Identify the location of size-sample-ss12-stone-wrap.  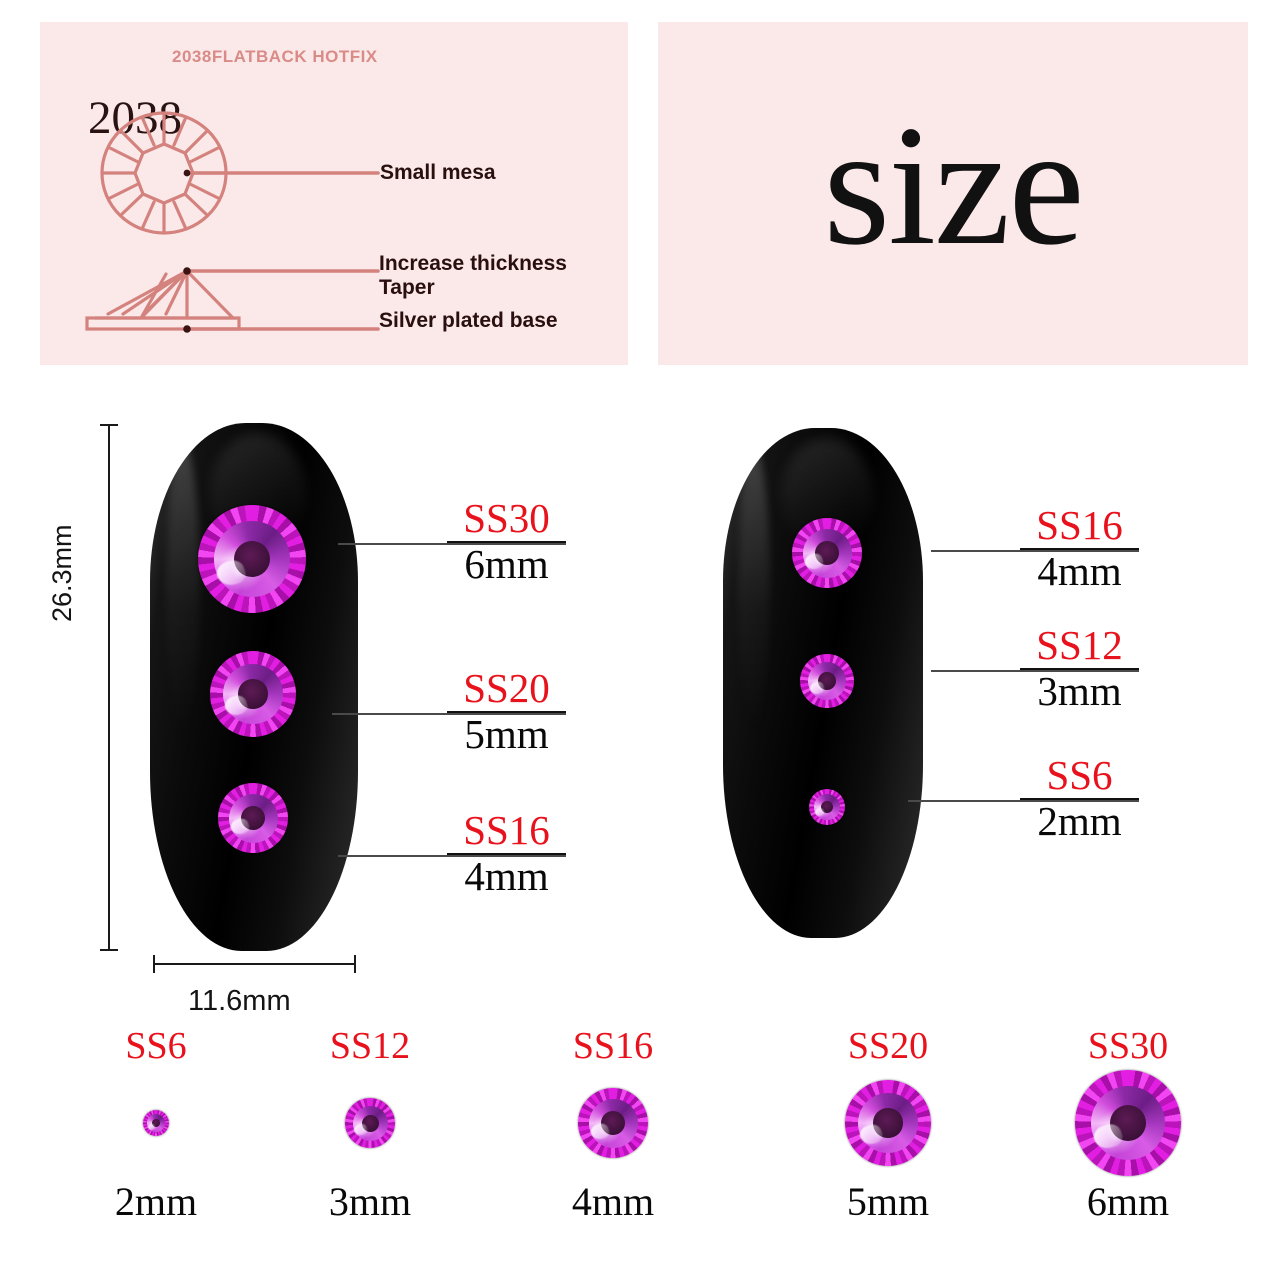
(370, 1123).